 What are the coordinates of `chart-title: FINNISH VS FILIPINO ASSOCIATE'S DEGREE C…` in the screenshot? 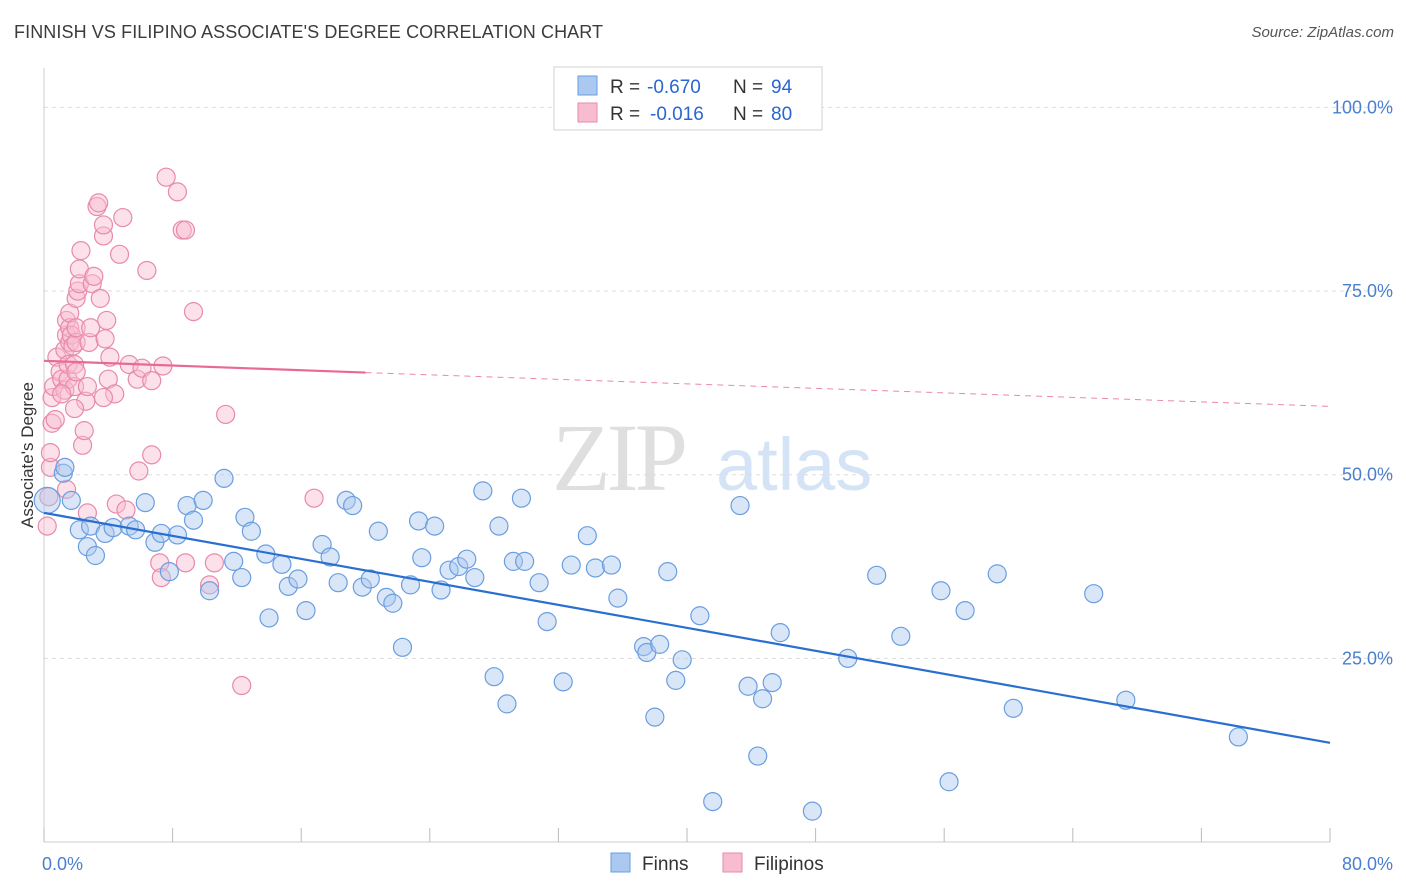 It's located at (309, 32).